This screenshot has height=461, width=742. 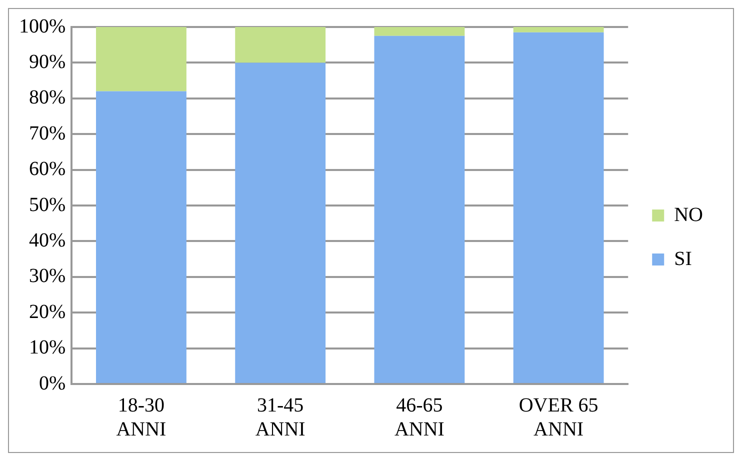 I want to click on y-tick-label: 30%, so click(x=47, y=276).